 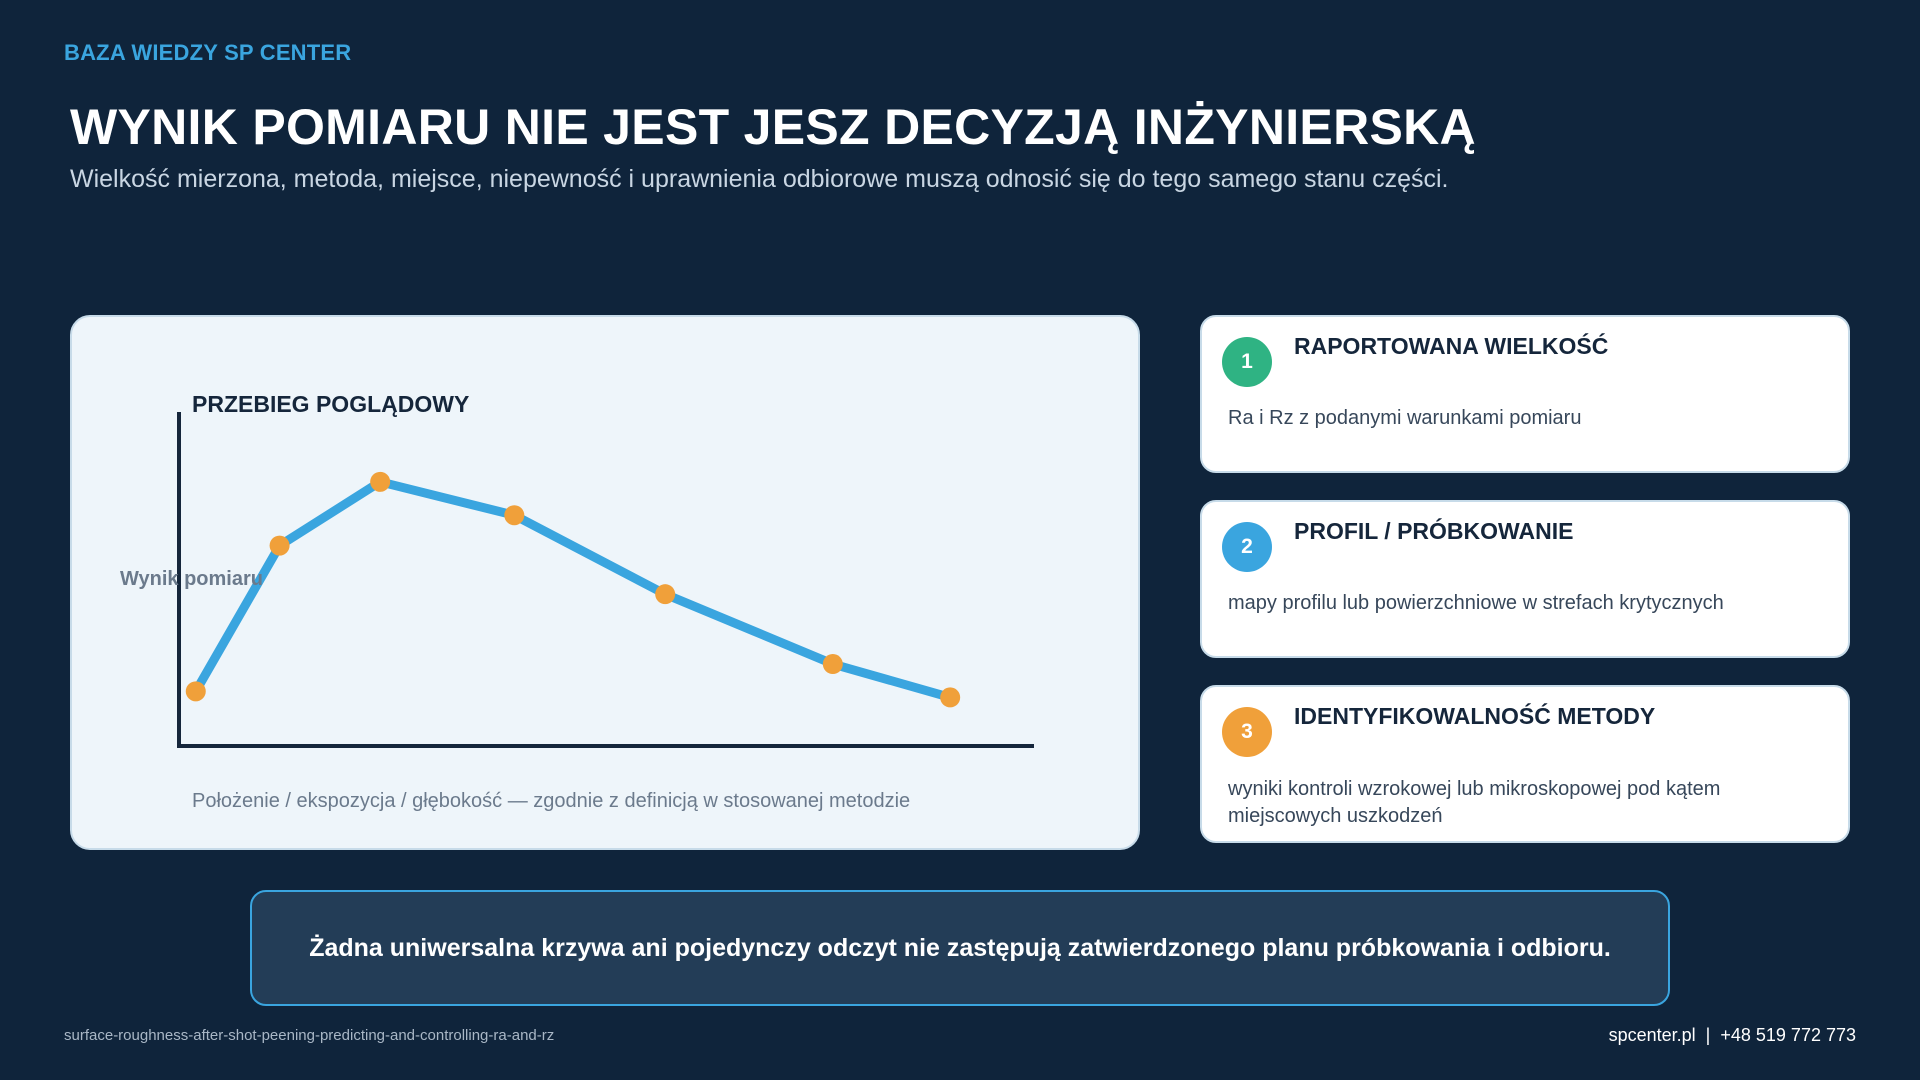 What do you see at coordinates (1451, 346) in the screenshot?
I see `info-card-title: RAPORTOWANA WIELKOŚĆ` at bounding box center [1451, 346].